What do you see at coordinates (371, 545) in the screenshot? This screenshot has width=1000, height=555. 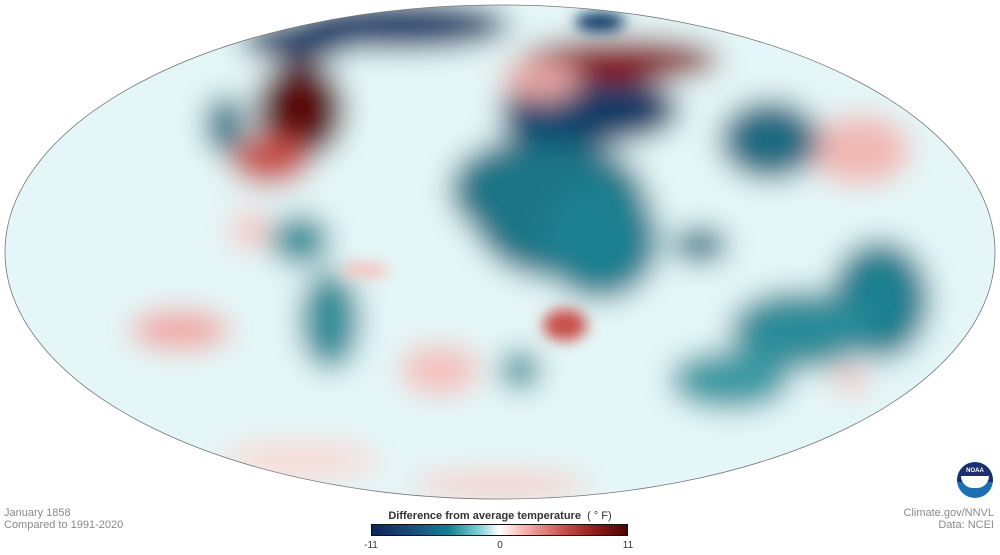 I see `legend-min-label: -11` at bounding box center [371, 545].